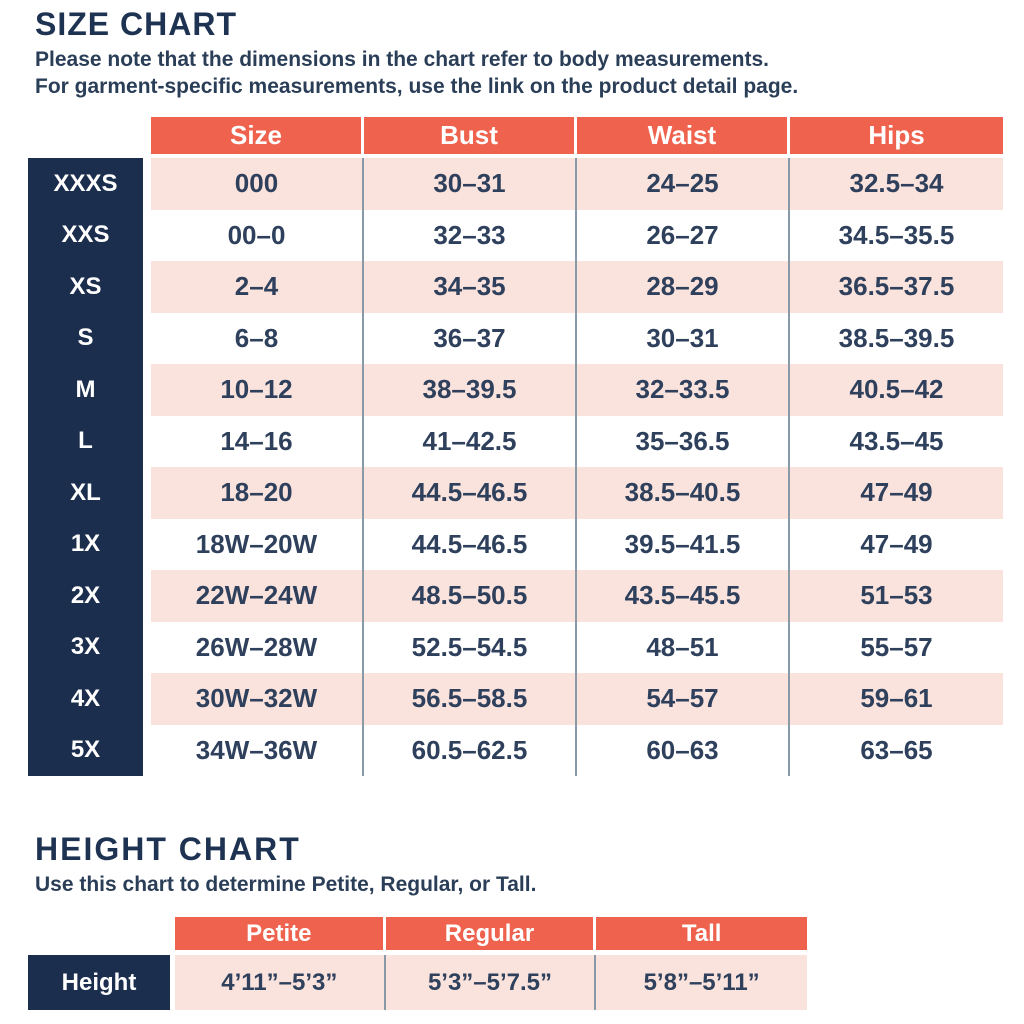 The image size is (1024, 1024). Describe the element at coordinates (257, 441) in the screenshot. I see `cell-size: 14–16` at that location.